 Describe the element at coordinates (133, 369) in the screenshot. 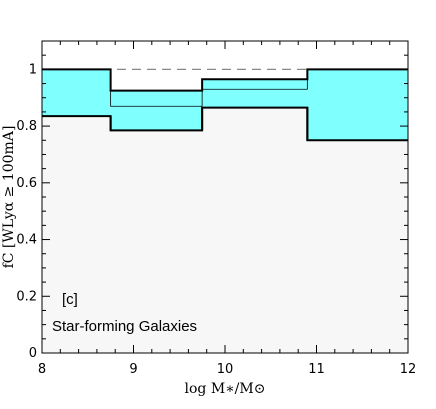

I see `x-tick-label: 9` at that location.